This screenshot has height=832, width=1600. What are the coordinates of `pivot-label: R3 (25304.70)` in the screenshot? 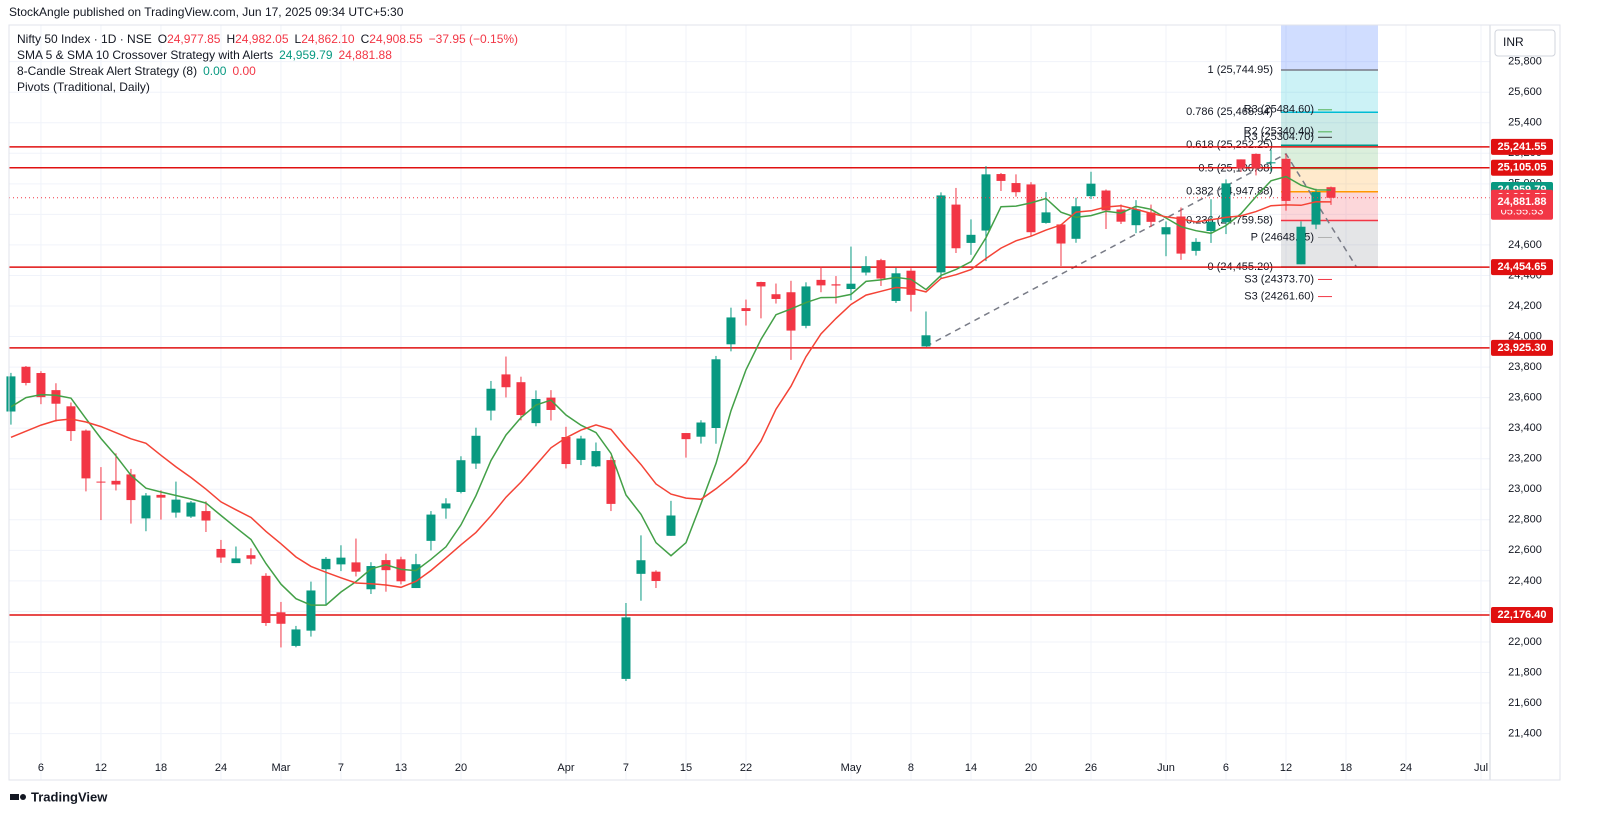 It's located at (1279, 137).